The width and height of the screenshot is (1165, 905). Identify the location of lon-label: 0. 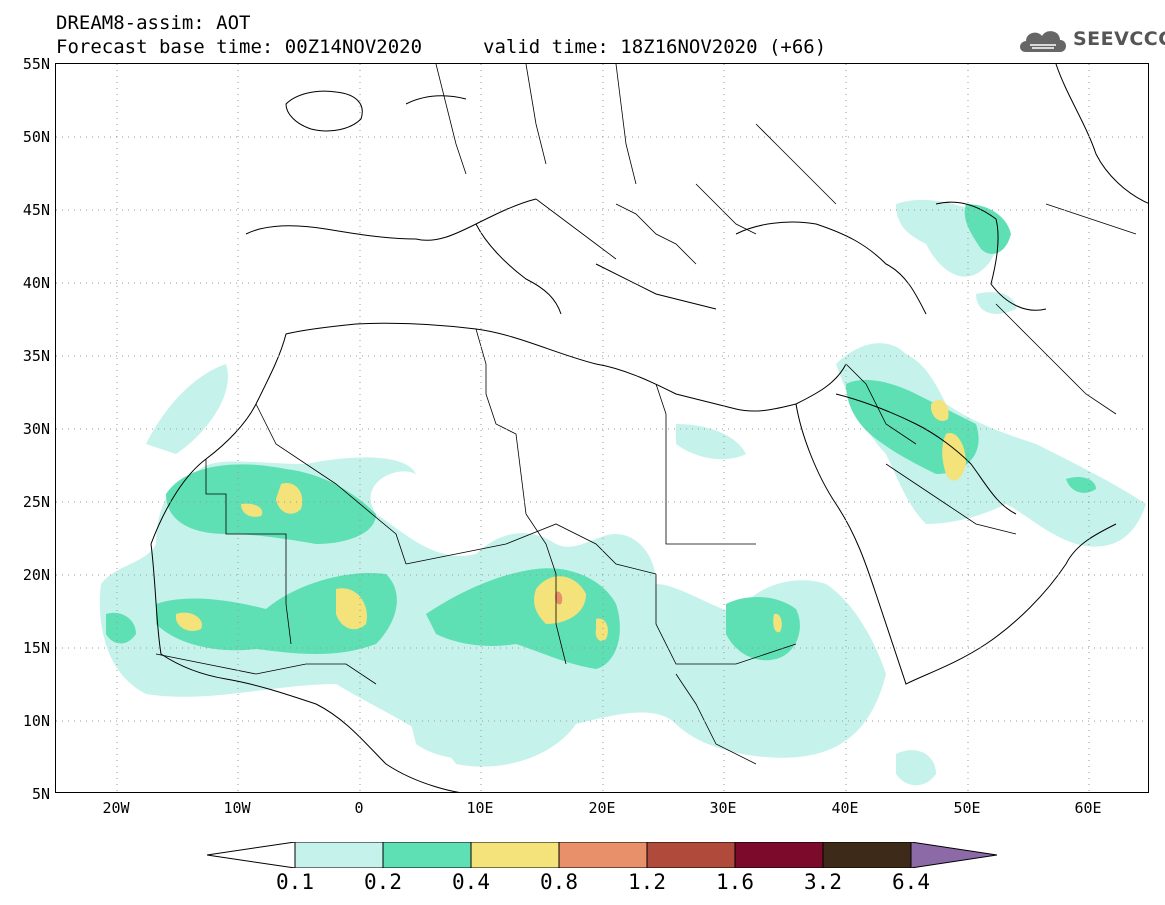
(359, 808).